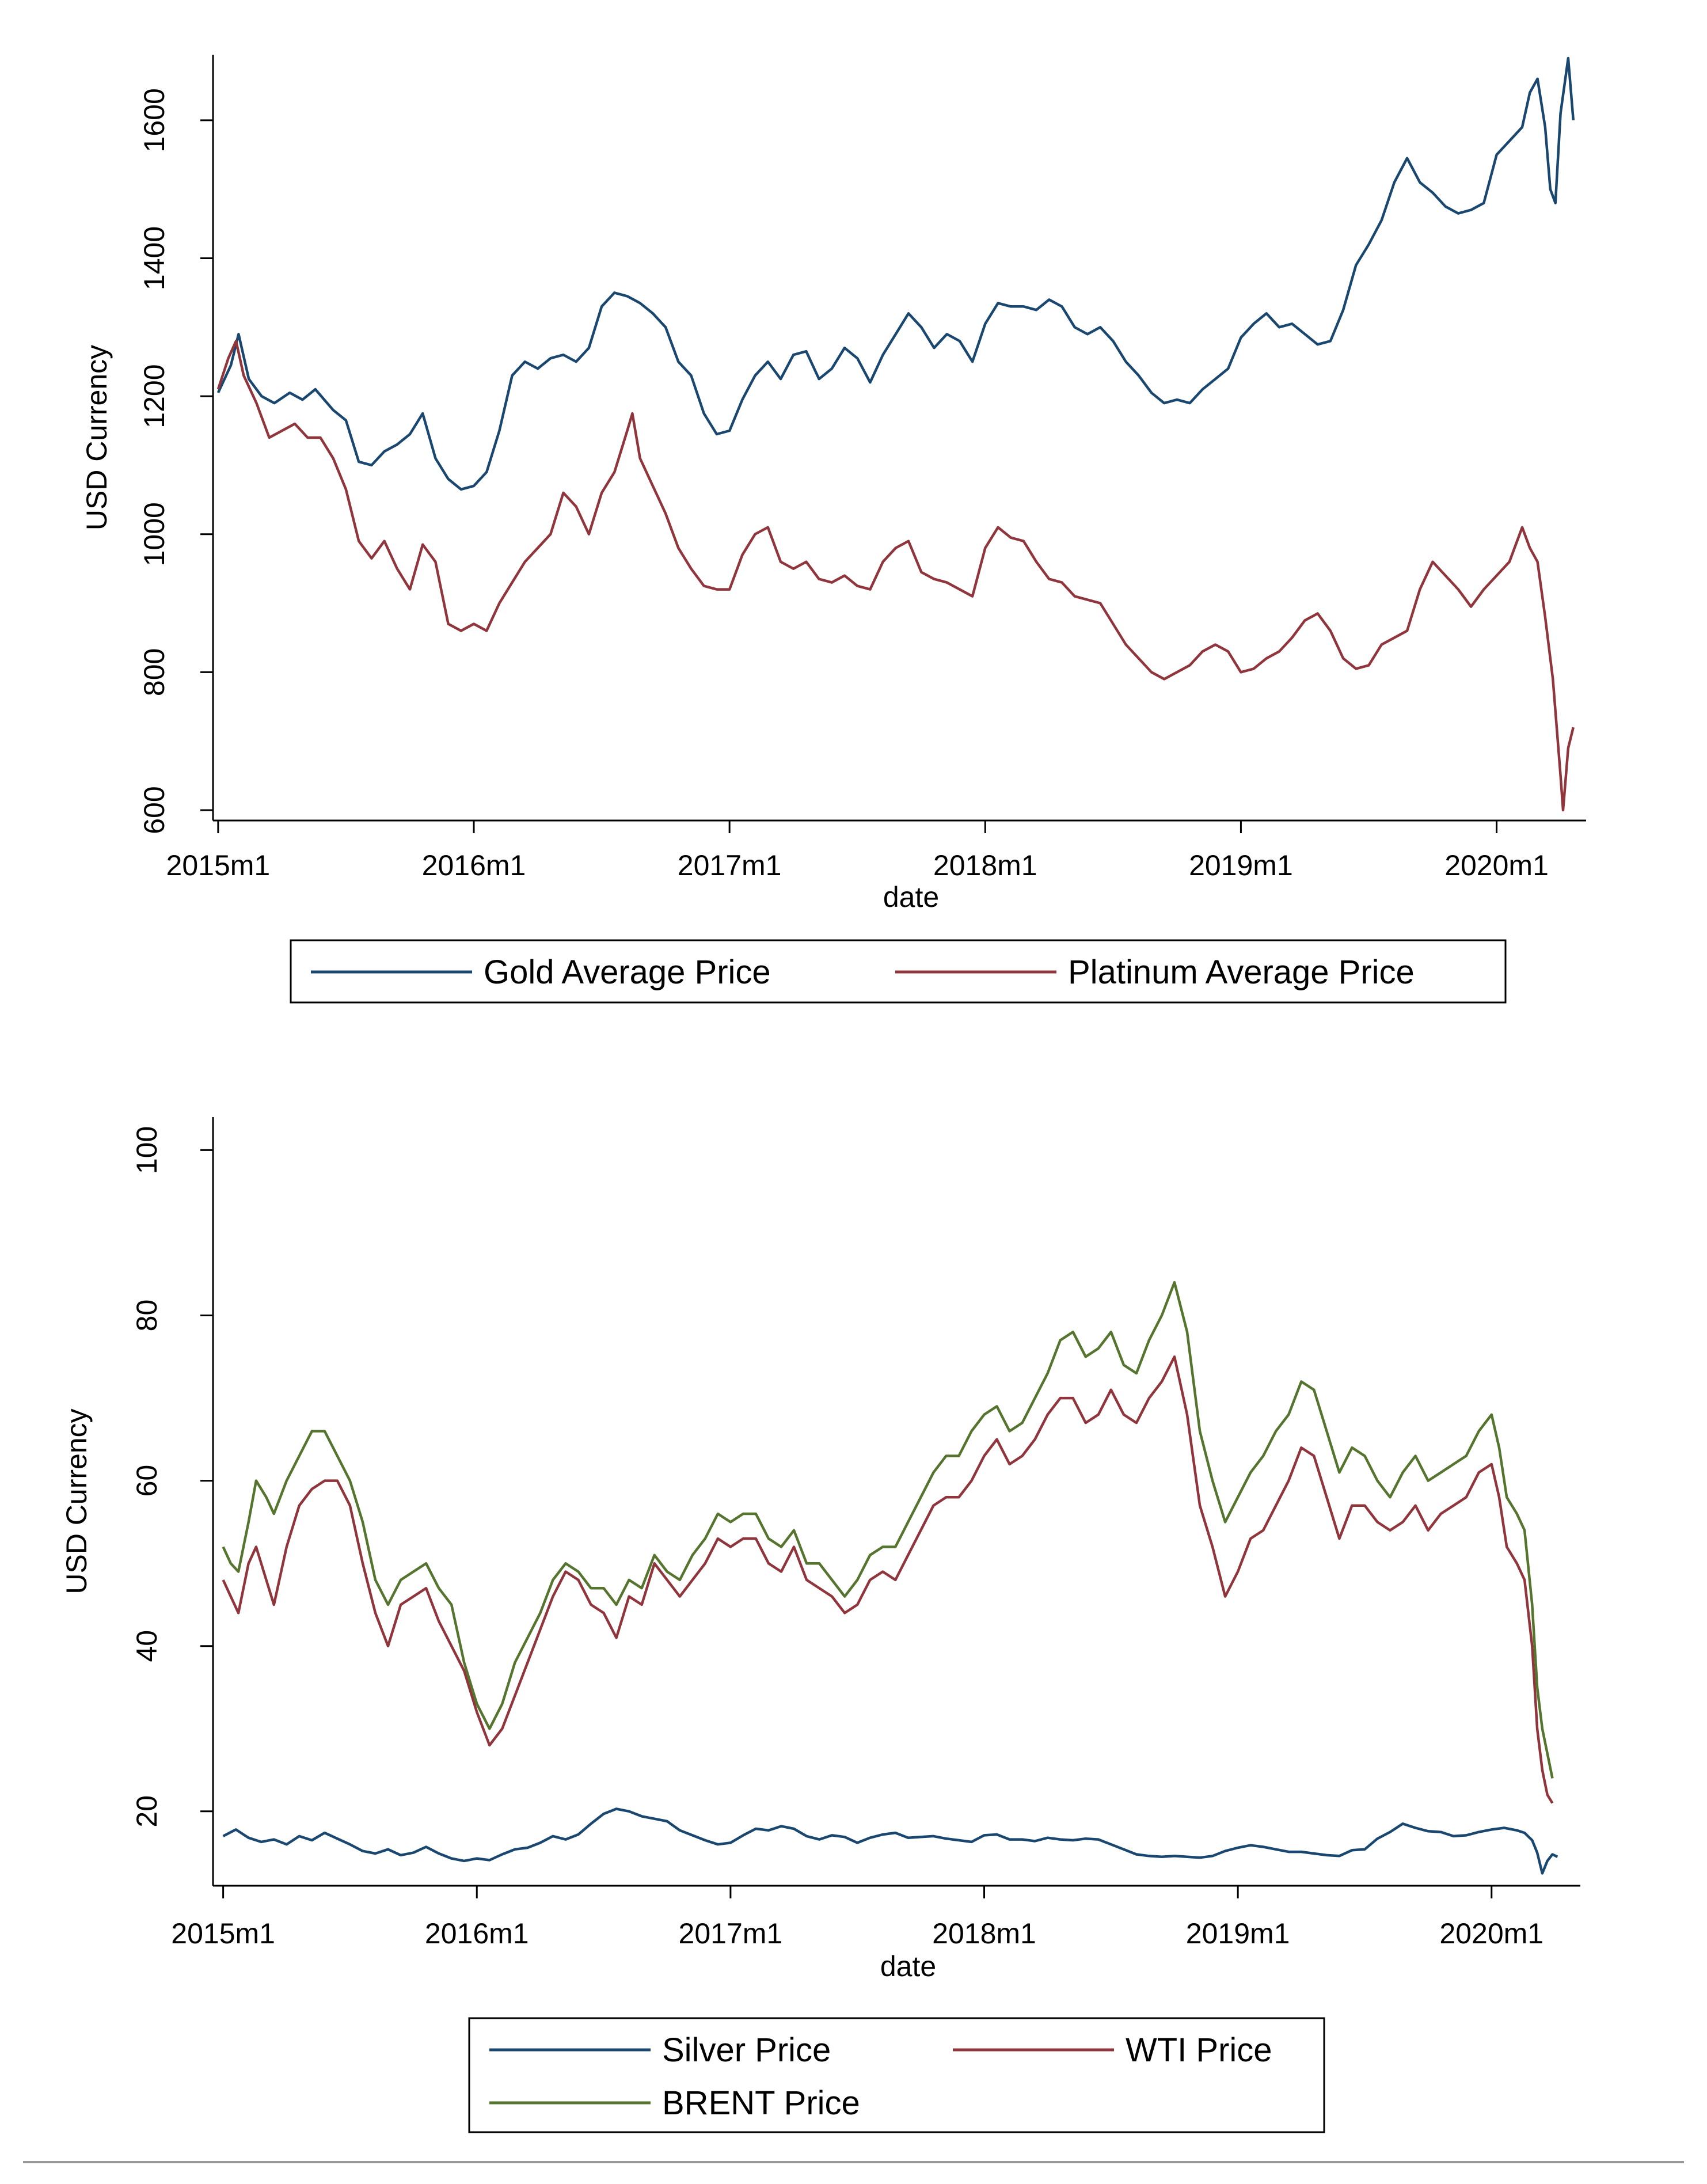 The height and width of the screenshot is (2184, 1707). I want to click on legend-label: Gold Average Price, so click(627, 972).